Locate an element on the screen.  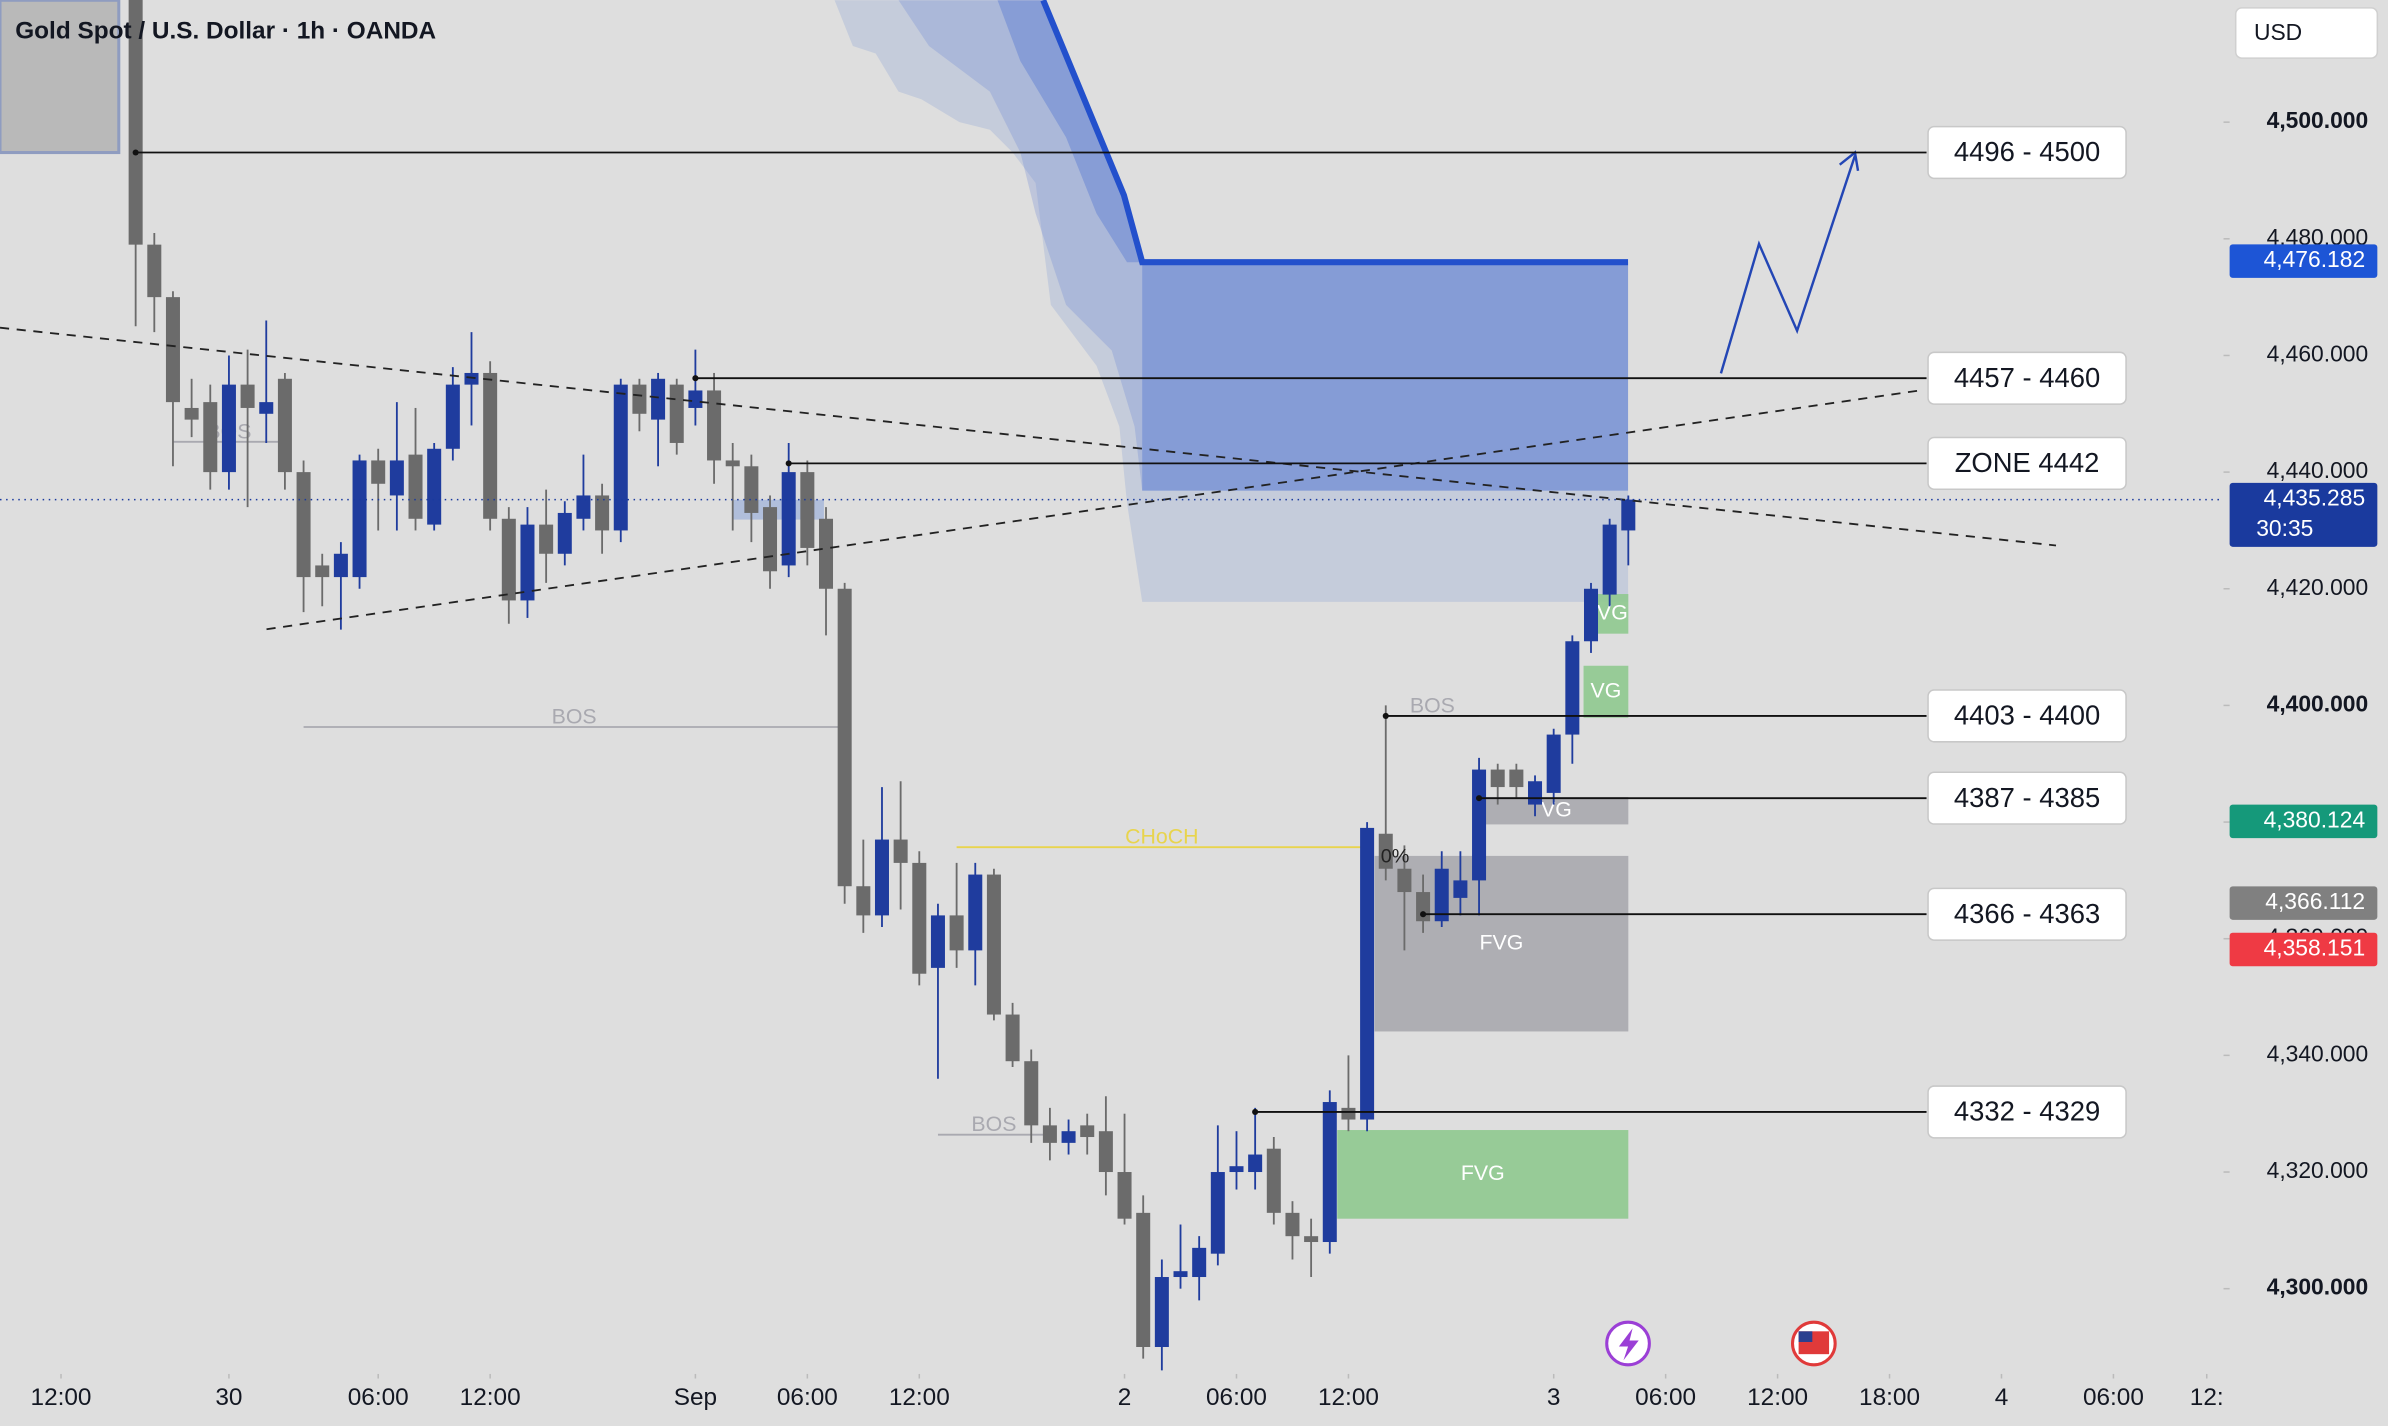
y-tick-label: 4,440.000 is located at coordinates (2318, 470).